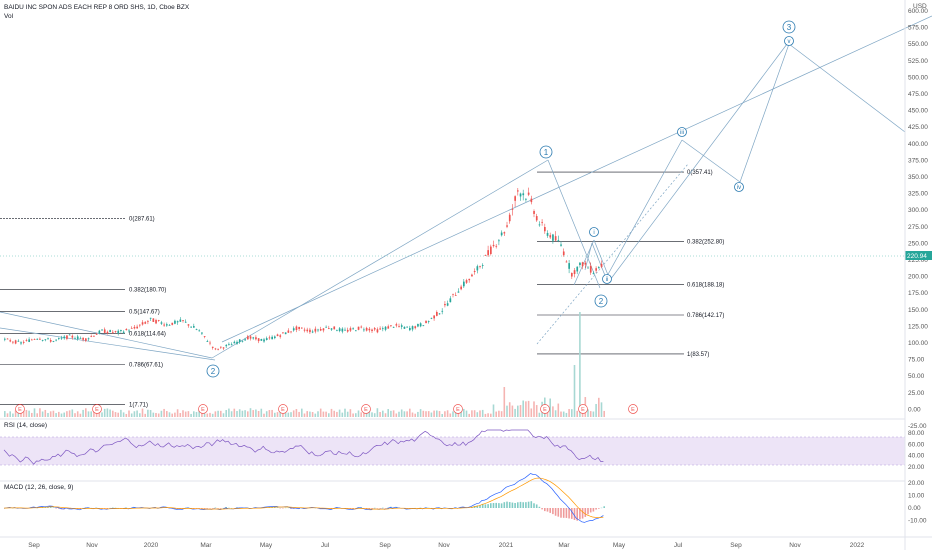  What do you see at coordinates (916, 376) in the screenshot?
I see `y-tick-label: 50.00` at bounding box center [916, 376].